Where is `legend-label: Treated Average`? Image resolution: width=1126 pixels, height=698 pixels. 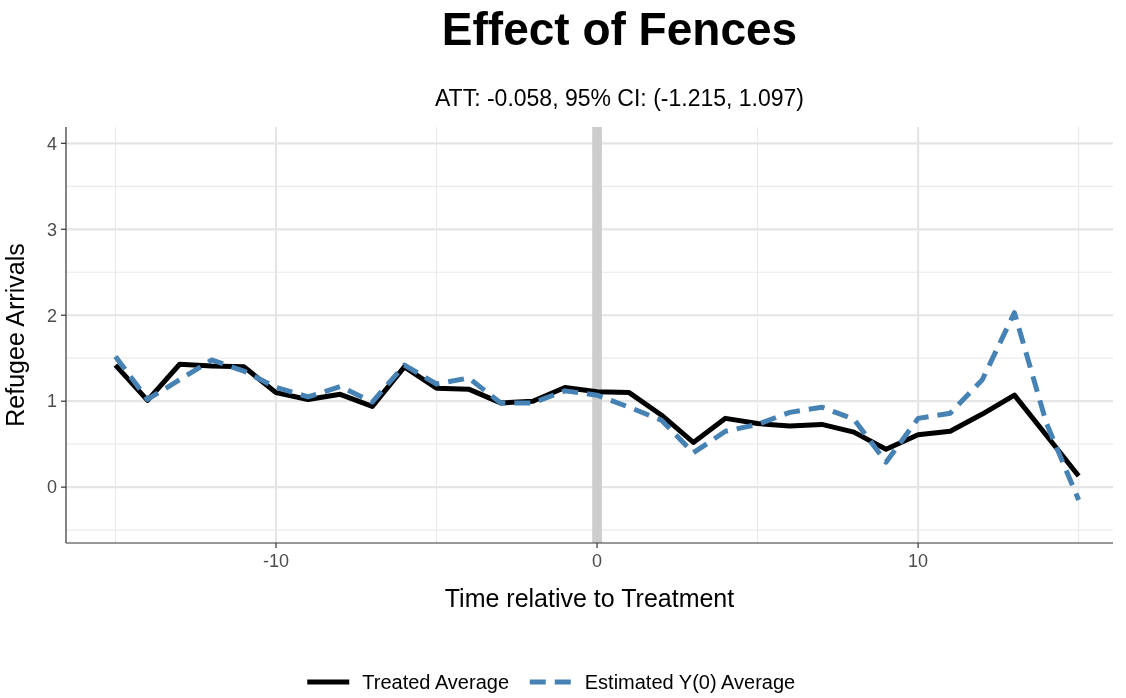
legend-label: Treated Average is located at coordinates (436, 682).